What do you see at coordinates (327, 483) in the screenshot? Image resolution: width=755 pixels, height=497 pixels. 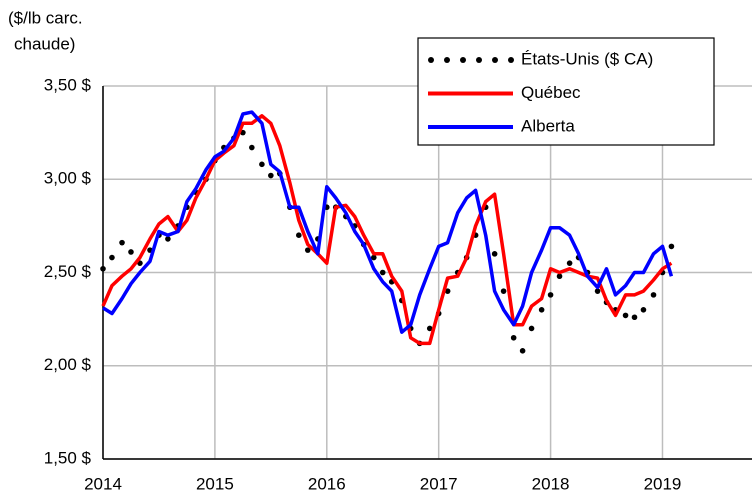 I see `x-tick-label: 2016` at bounding box center [327, 483].